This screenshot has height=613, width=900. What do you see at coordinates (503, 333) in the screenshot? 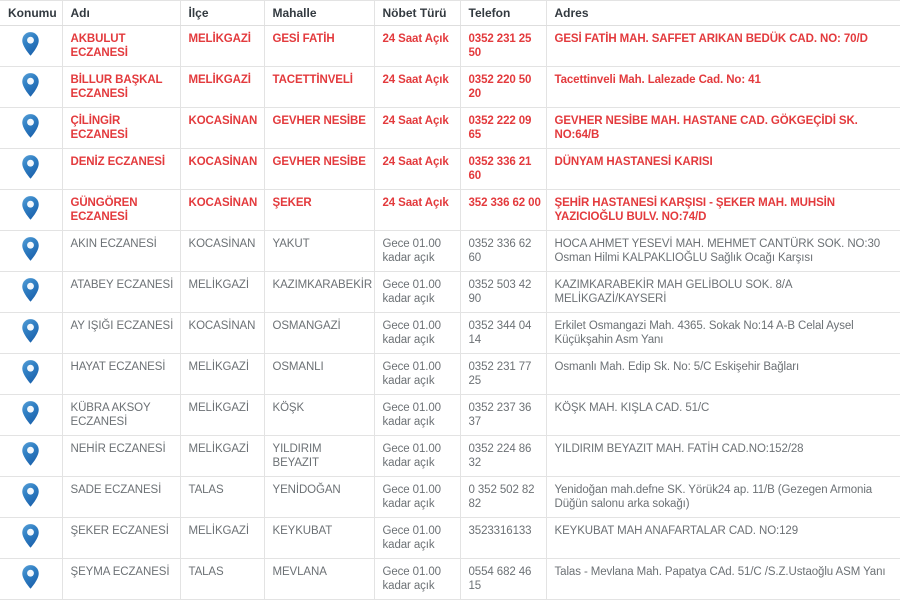
I see `phone-cell: 0352 344 04 14` at bounding box center [503, 333].